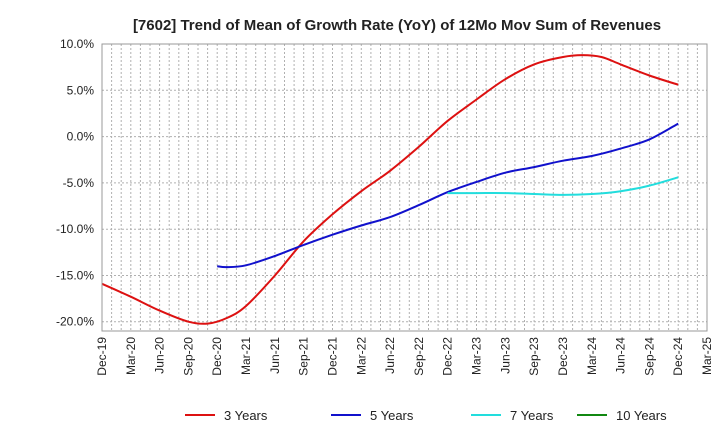  Describe the element at coordinates (81, 137) in the screenshot. I see `y-tick-label: 0.0%` at that location.